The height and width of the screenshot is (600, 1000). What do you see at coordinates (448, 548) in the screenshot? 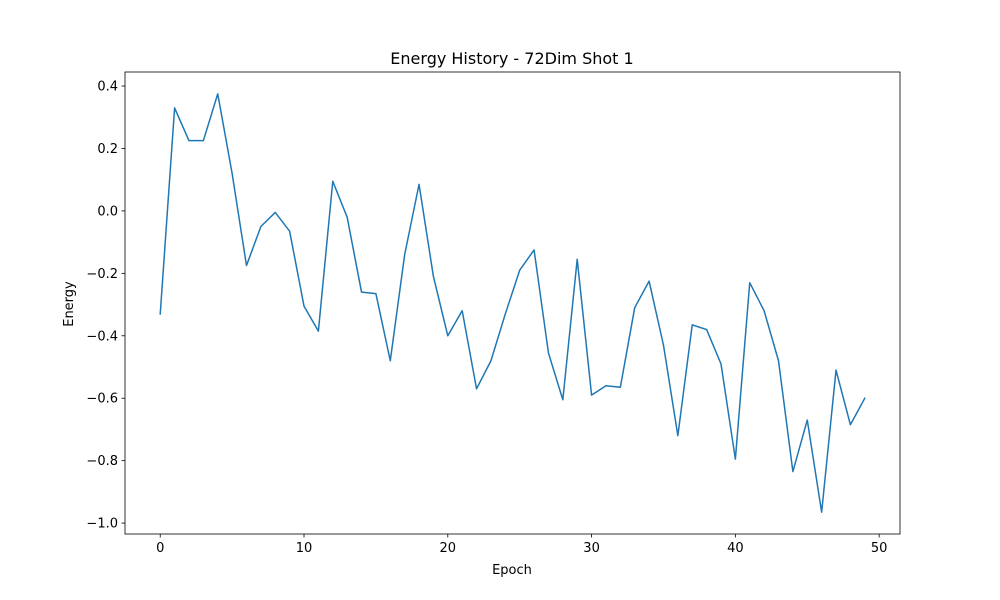
I see `x-tick-label: 20` at bounding box center [448, 548].